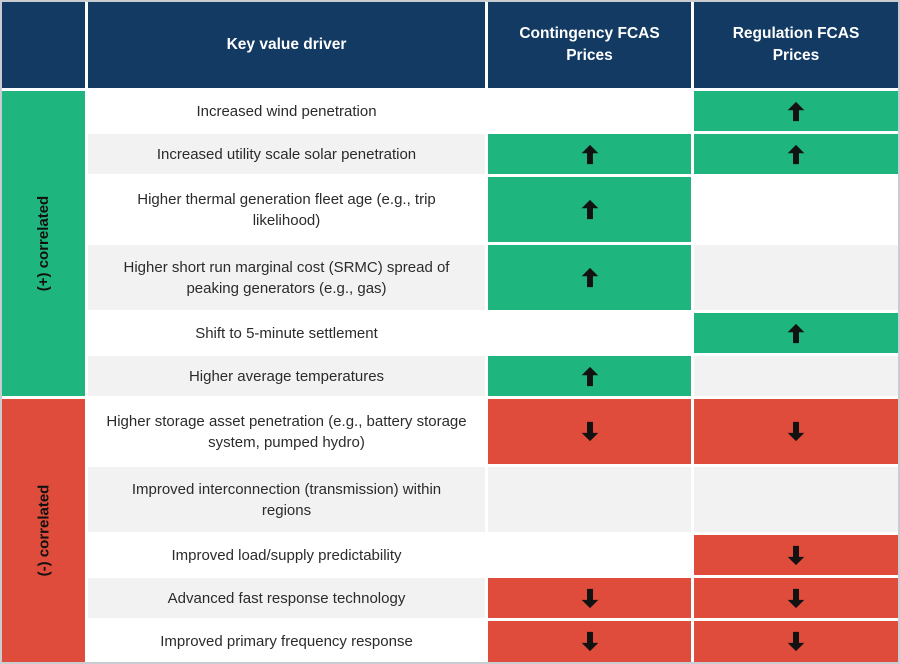  I want to click on header-regulation-fcas-prices: Regulation FCAS Prices, so click(796, 45).